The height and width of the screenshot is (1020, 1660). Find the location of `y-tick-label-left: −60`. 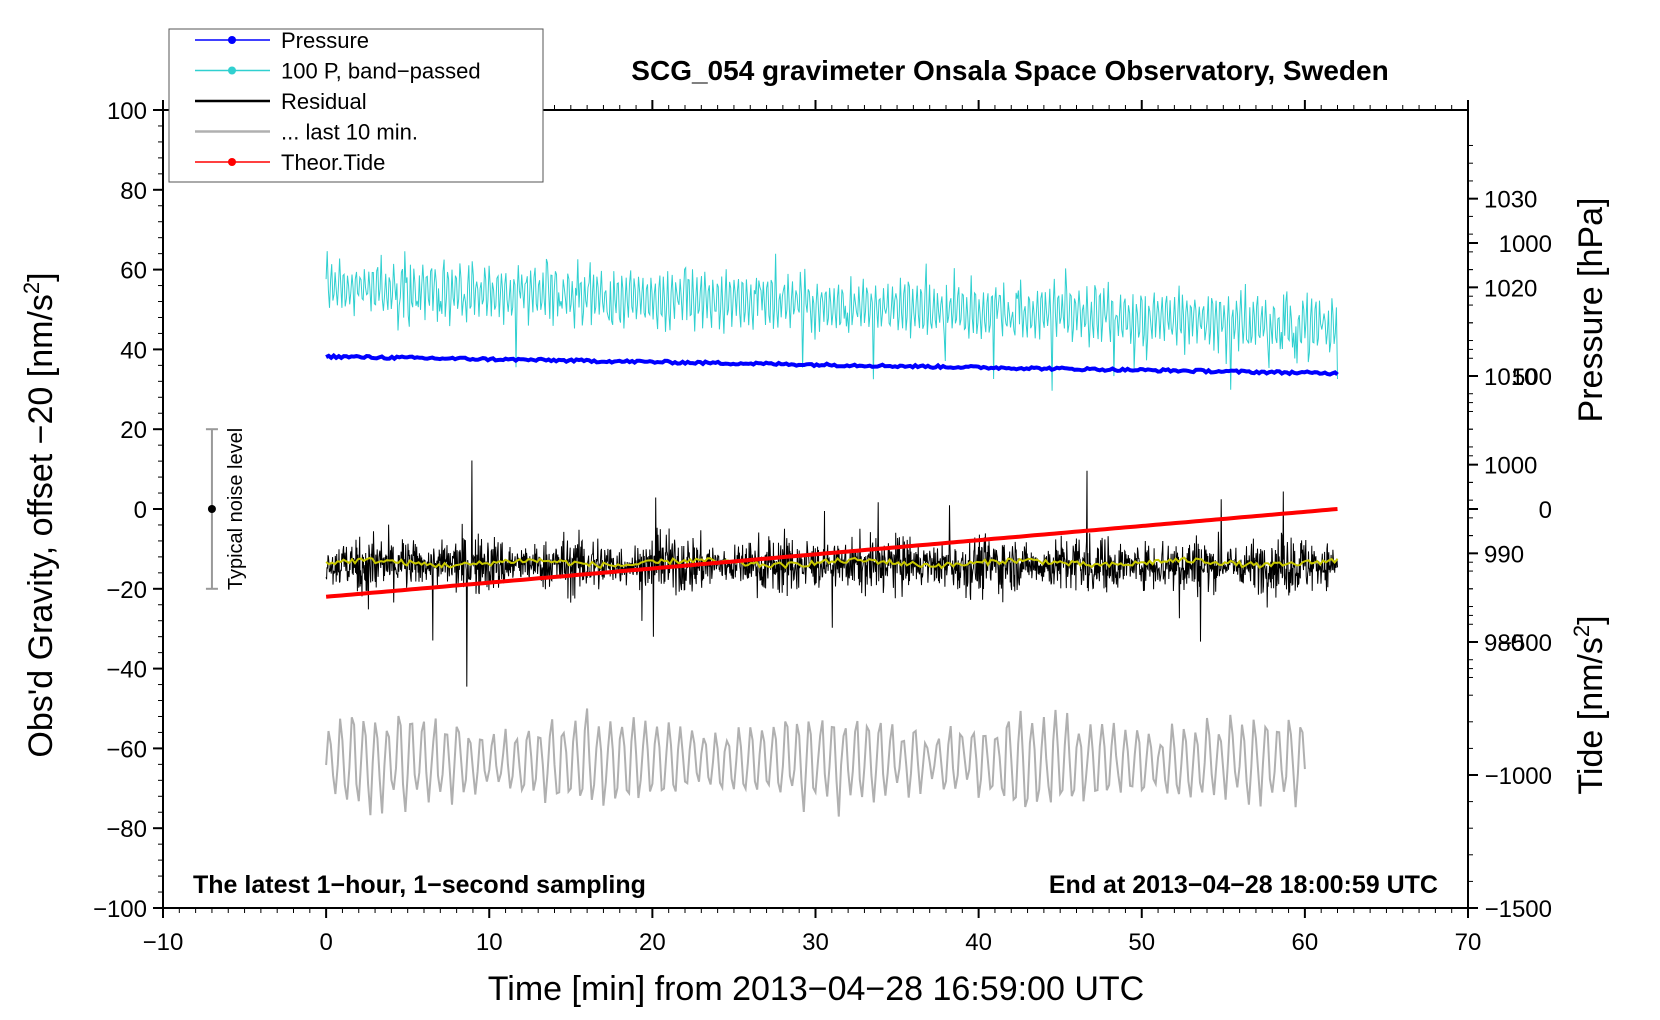

y-tick-label-left: −60 is located at coordinates (126, 749).